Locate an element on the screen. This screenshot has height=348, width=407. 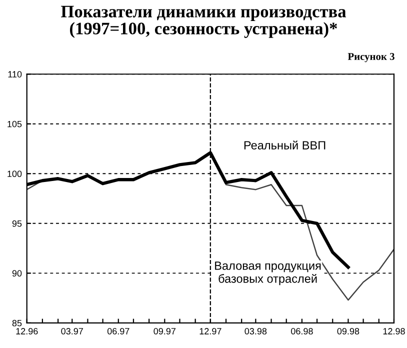
y-tick-label: 85 is located at coordinates (17, 323).